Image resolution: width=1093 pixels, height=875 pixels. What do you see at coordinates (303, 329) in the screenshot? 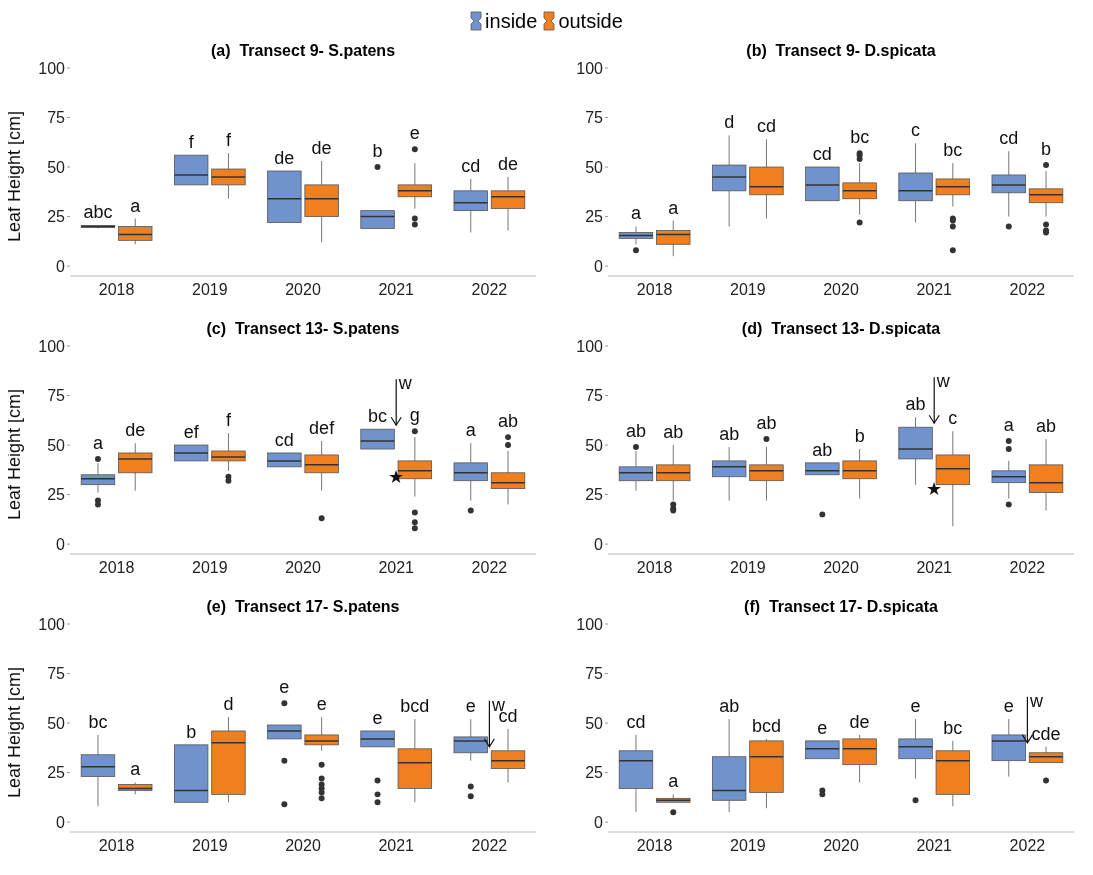
I see `chart-title: (c) Transect 13- S.patens` at bounding box center [303, 329].